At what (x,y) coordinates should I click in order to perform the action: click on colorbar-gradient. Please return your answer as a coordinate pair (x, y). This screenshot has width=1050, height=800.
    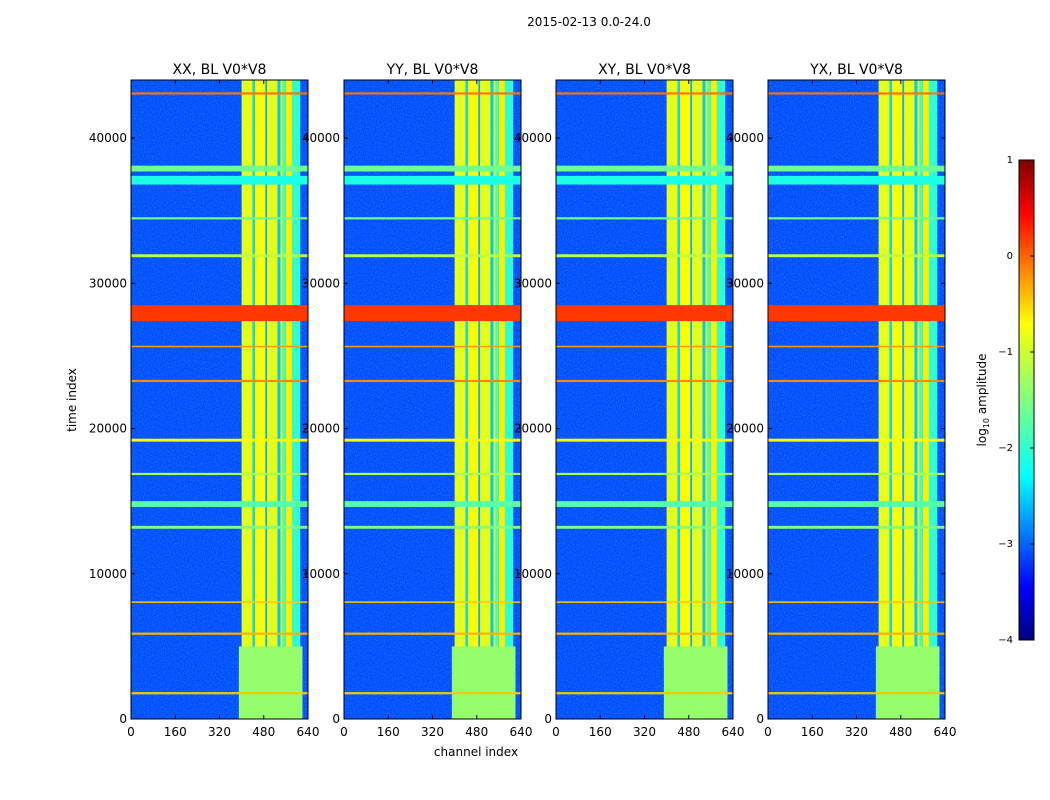
    Looking at the image, I should click on (1026, 400).